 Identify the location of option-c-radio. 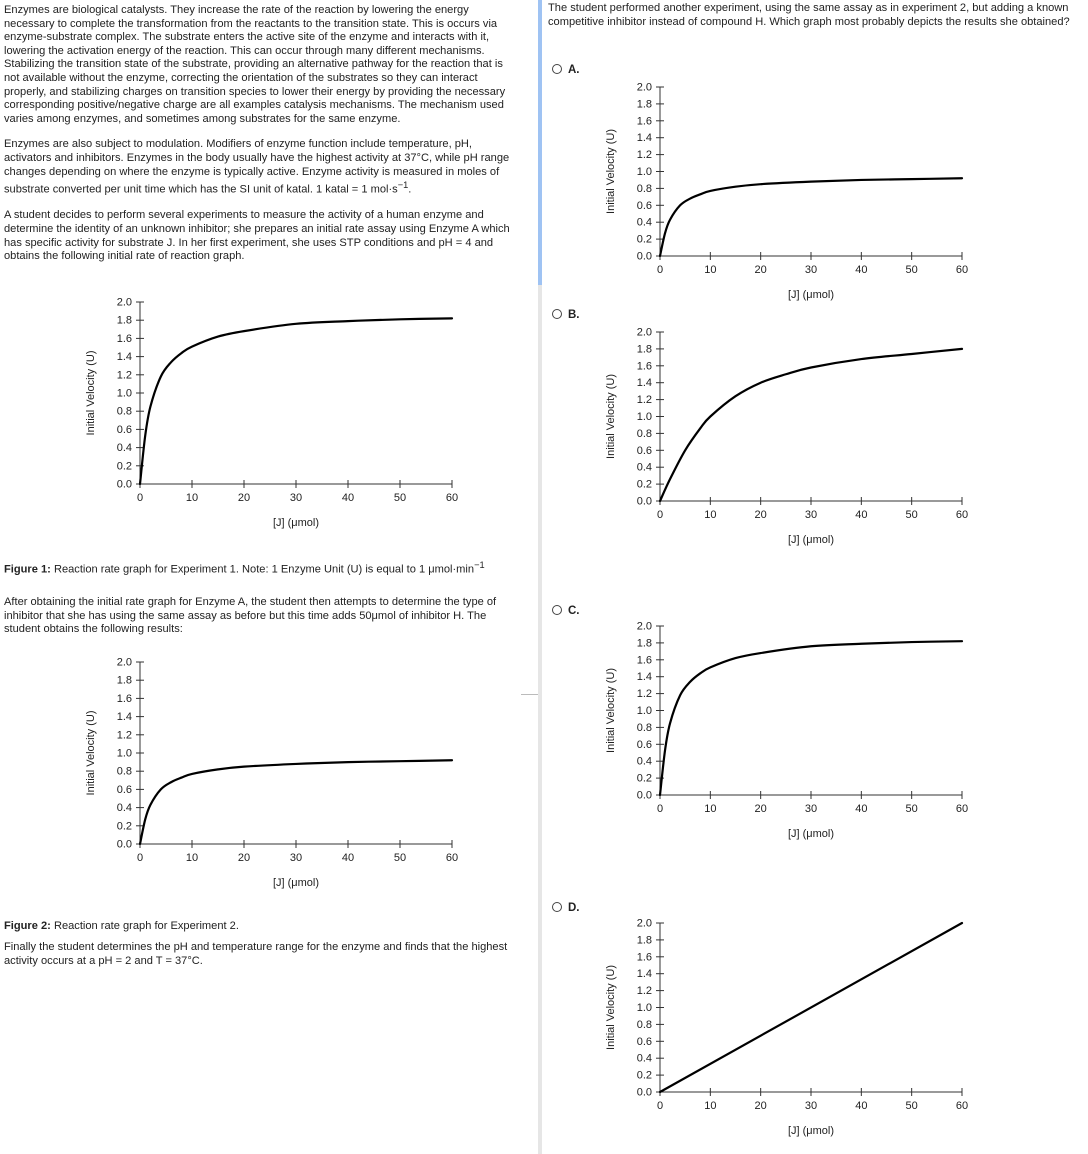
(557, 610).